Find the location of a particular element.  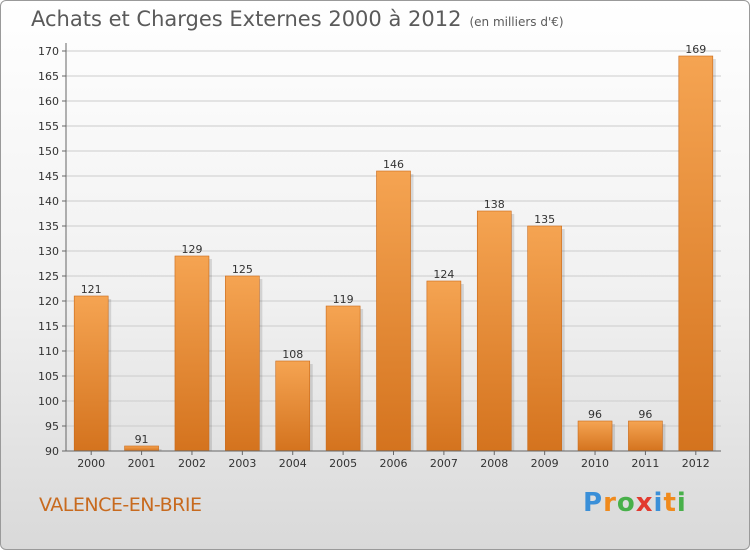

y-tick-label: 150 is located at coordinates (48, 151).